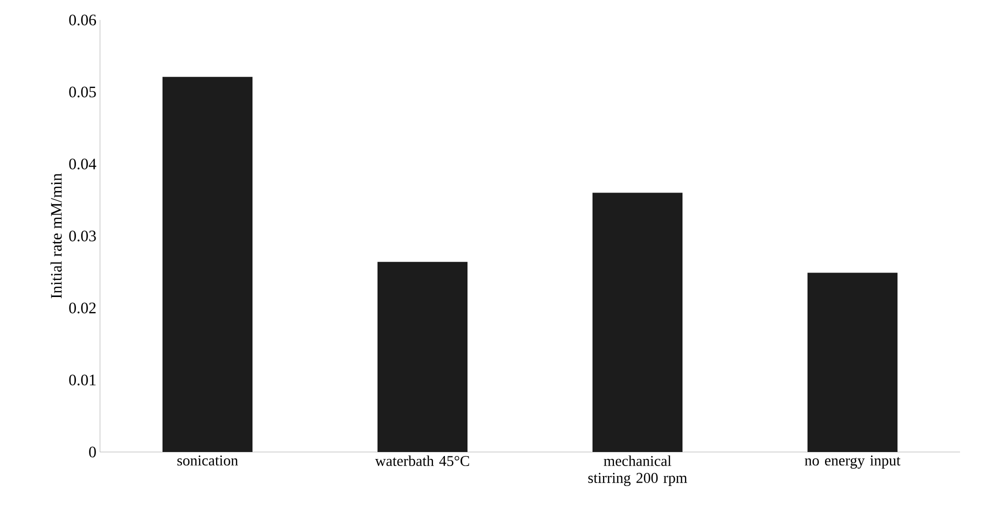 The height and width of the screenshot is (529, 988). Describe the element at coordinates (638, 471) in the screenshot. I see `x-tick-label: mechanical stirring 200 rpm` at that location.